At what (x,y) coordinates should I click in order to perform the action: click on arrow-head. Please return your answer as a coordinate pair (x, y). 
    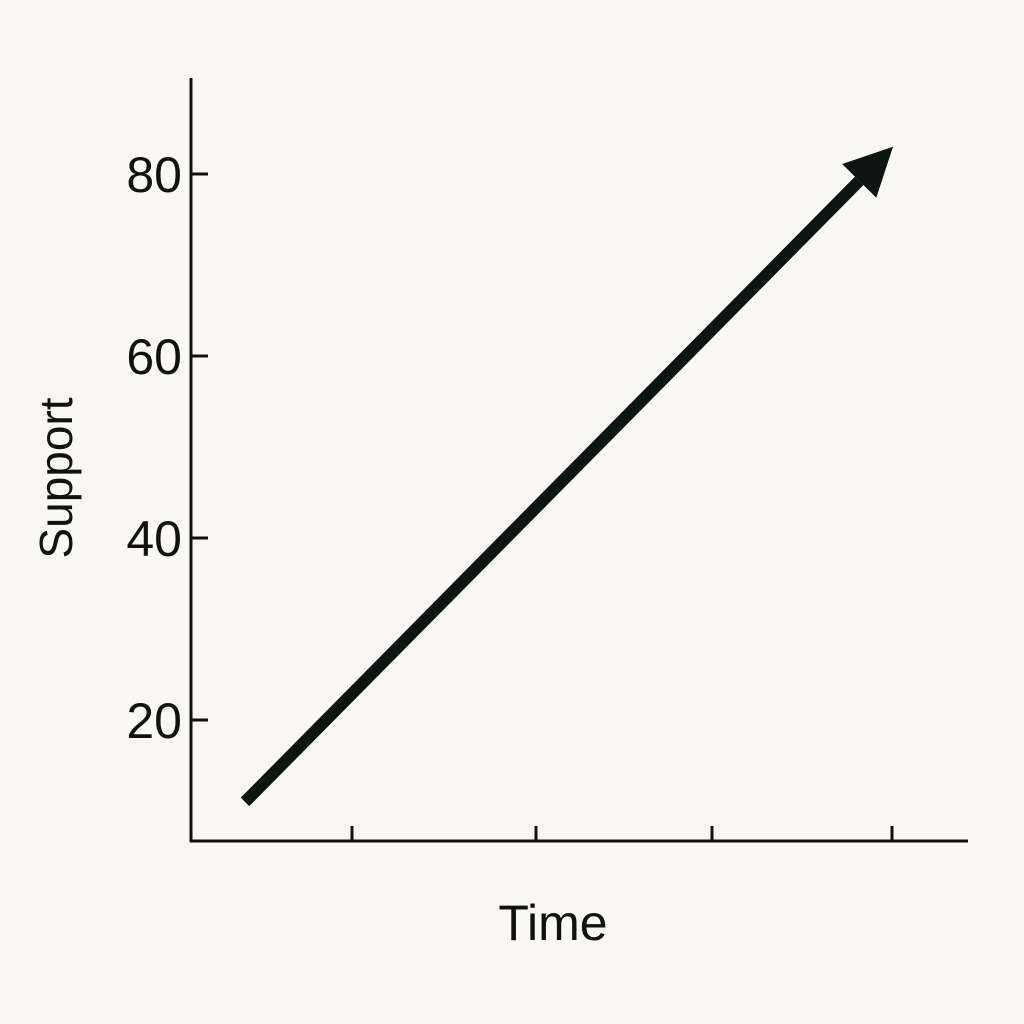
    Looking at the image, I should click on (867, 172).